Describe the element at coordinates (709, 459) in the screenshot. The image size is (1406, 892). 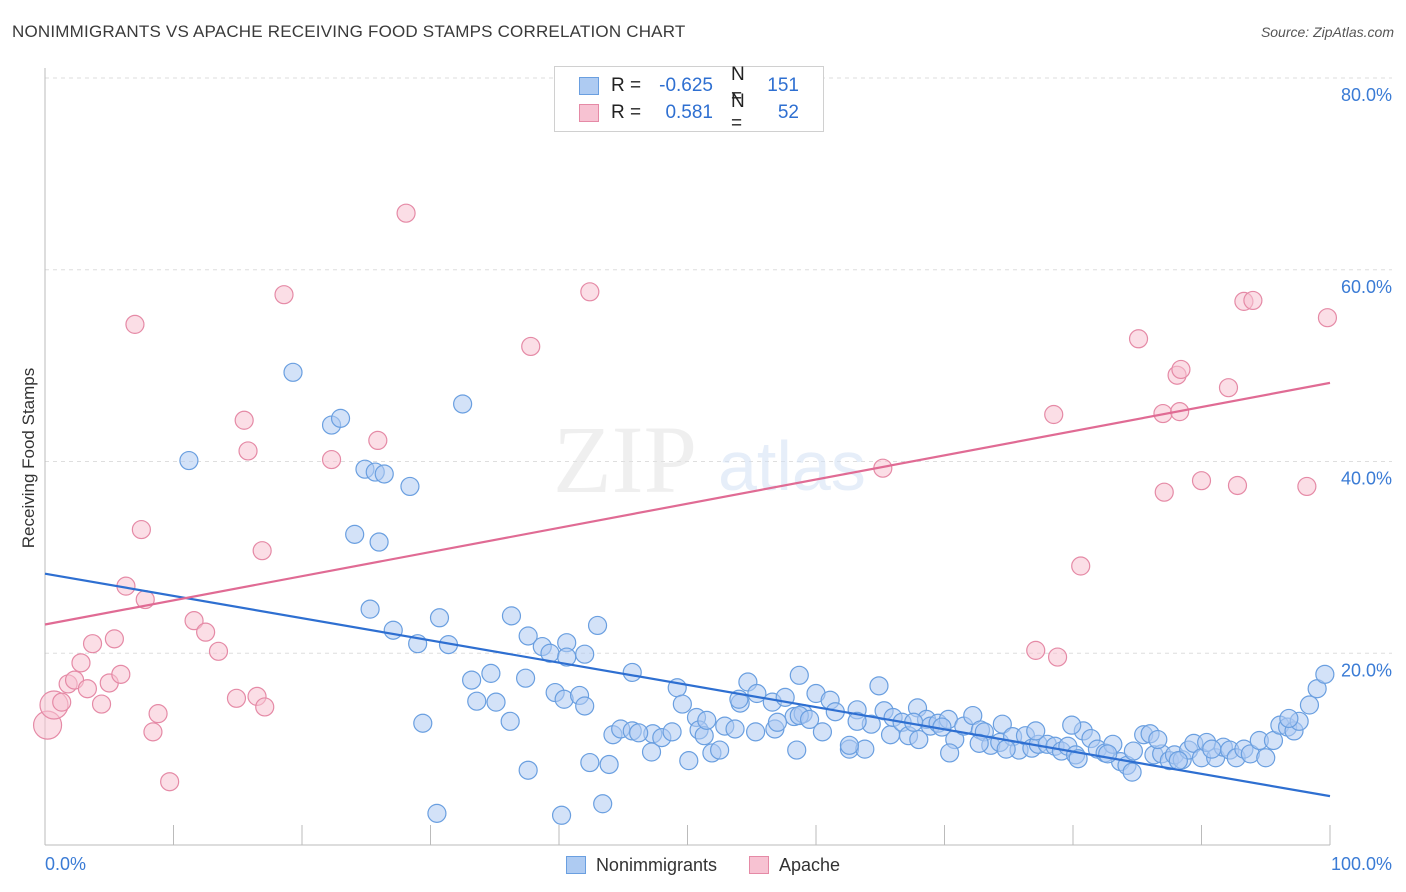
I see `watermark: ZIP atlas` at that location.